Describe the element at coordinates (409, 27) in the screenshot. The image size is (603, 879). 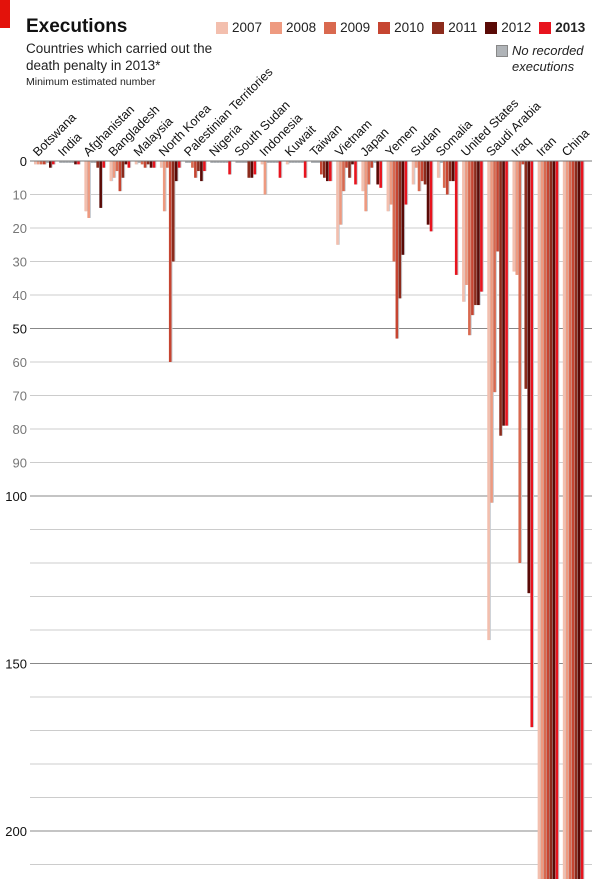
I see `legend-label: 2010` at that location.